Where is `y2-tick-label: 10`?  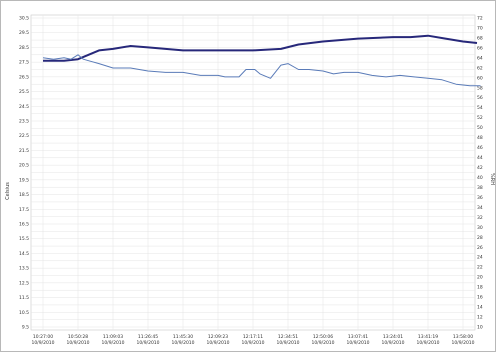 y2-tick-label: 10 is located at coordinates (480, 328).